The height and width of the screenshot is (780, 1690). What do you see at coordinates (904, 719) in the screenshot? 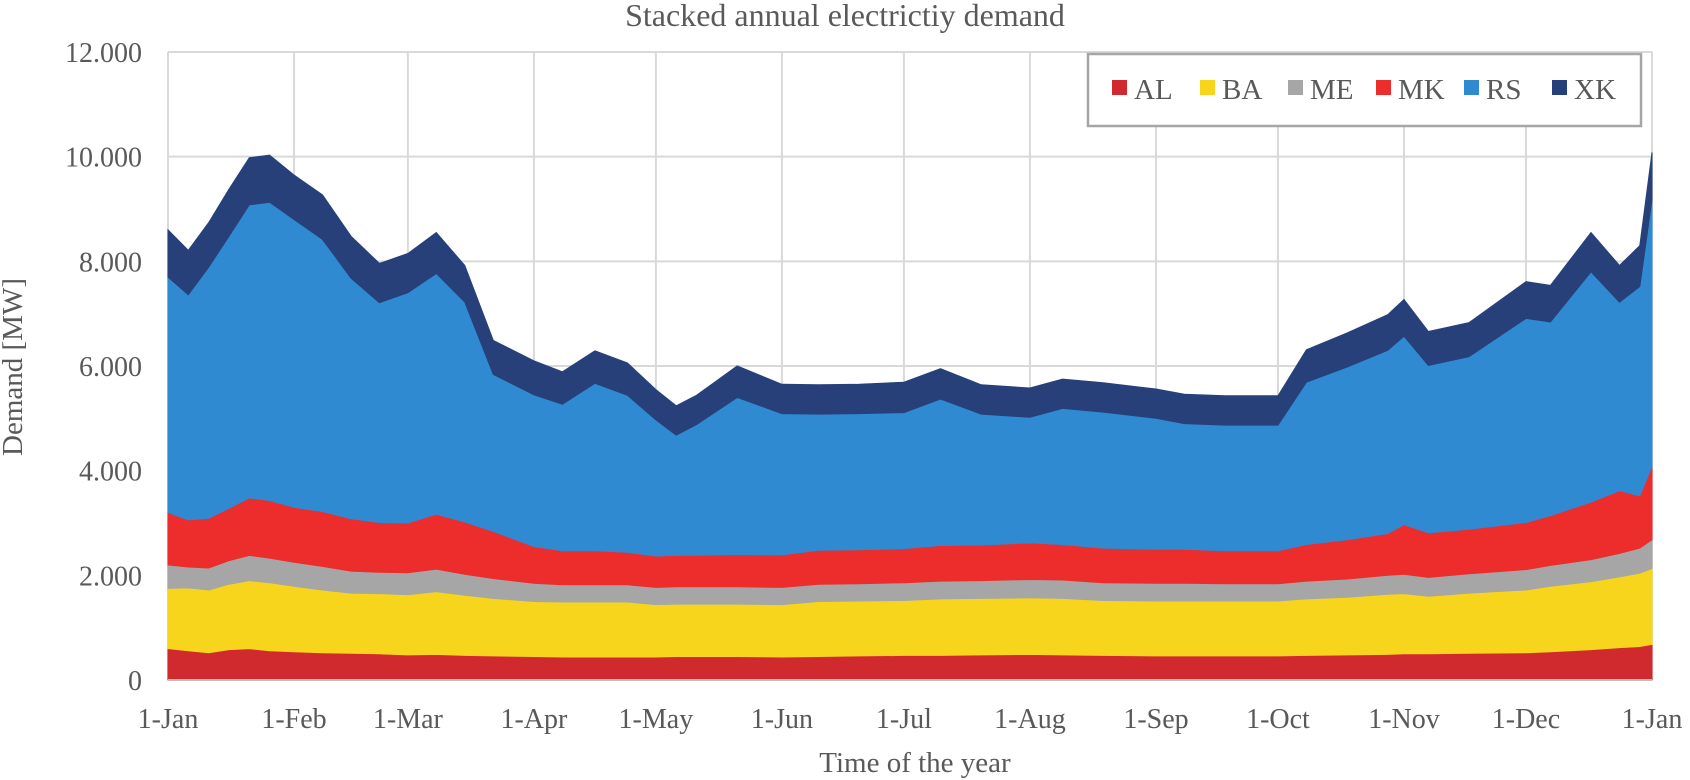
I see `x-tick-label: 1-Jul` at bounding box center [904, 719].